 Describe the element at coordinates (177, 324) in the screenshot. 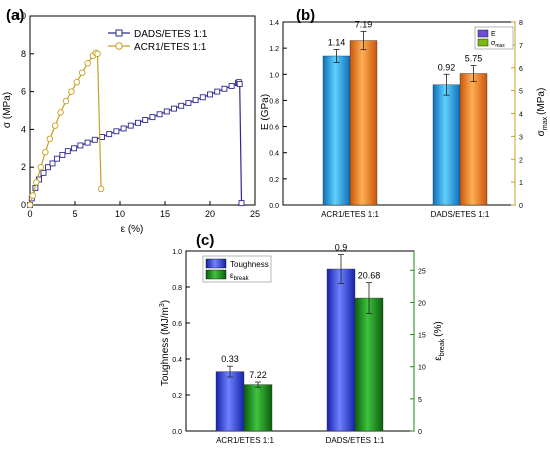

I see `y-tick-label: 0.6` at that location.